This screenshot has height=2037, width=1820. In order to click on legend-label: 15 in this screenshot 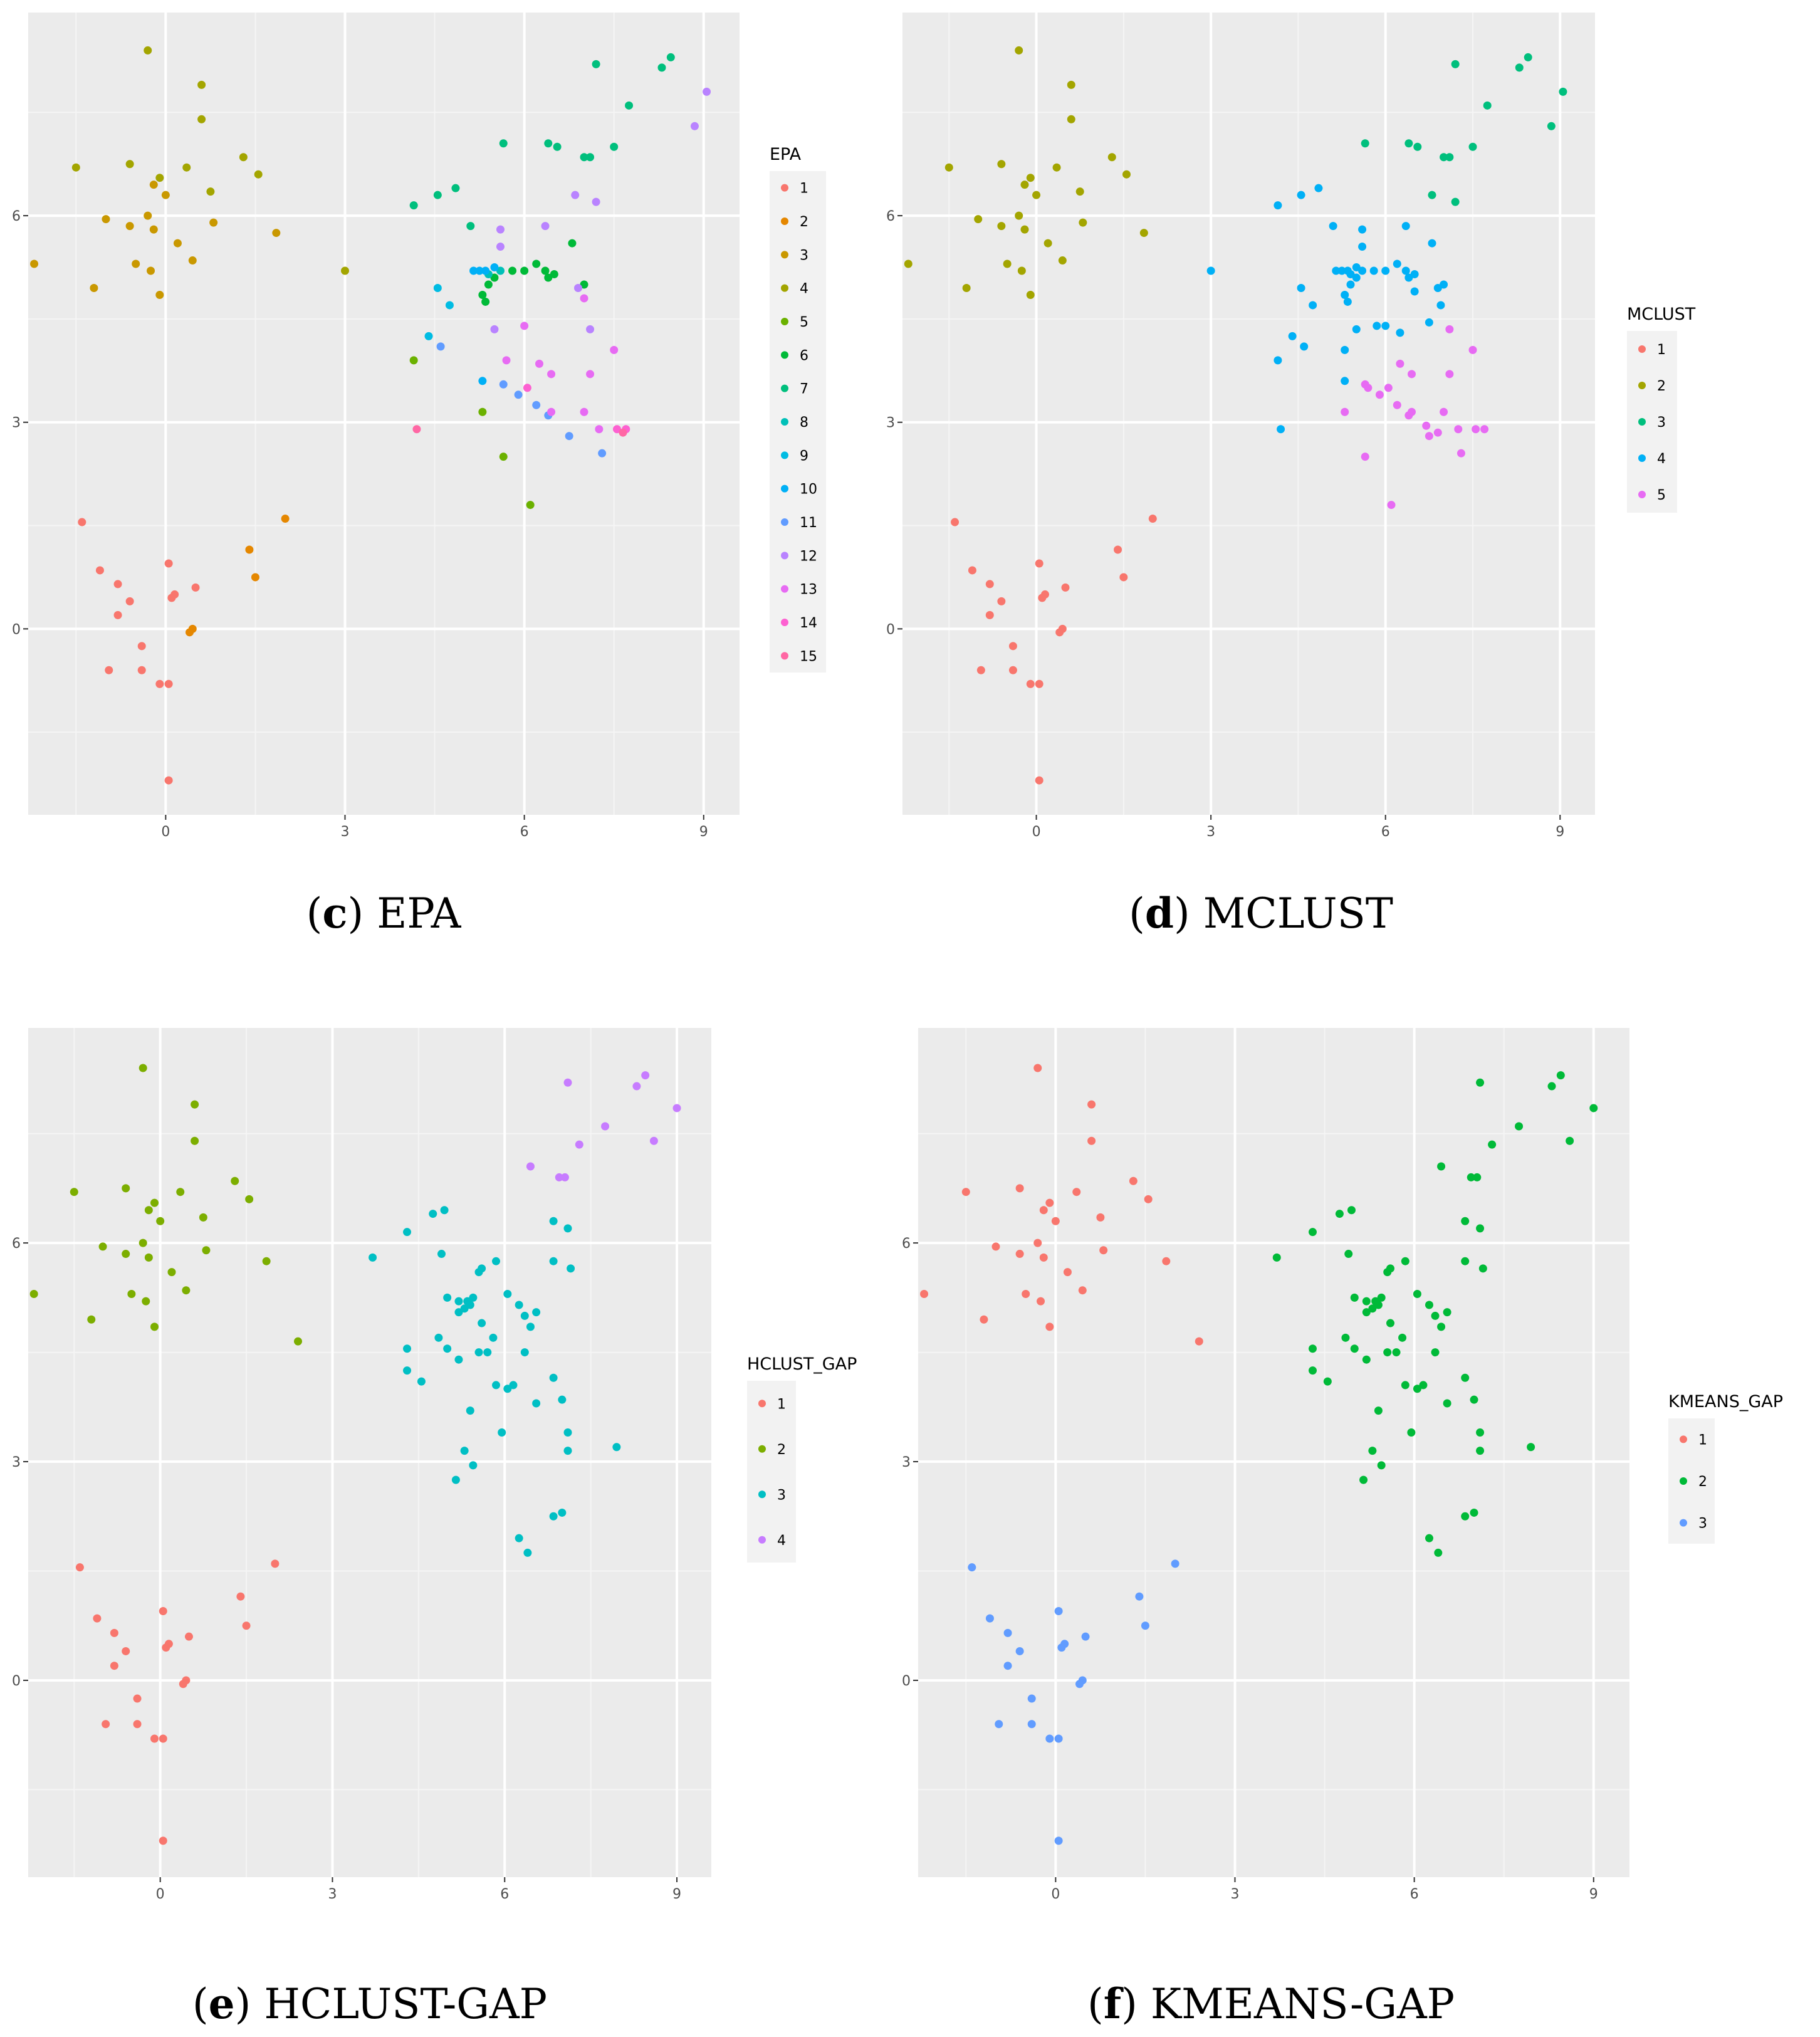, I will do `click(808, 656)`.